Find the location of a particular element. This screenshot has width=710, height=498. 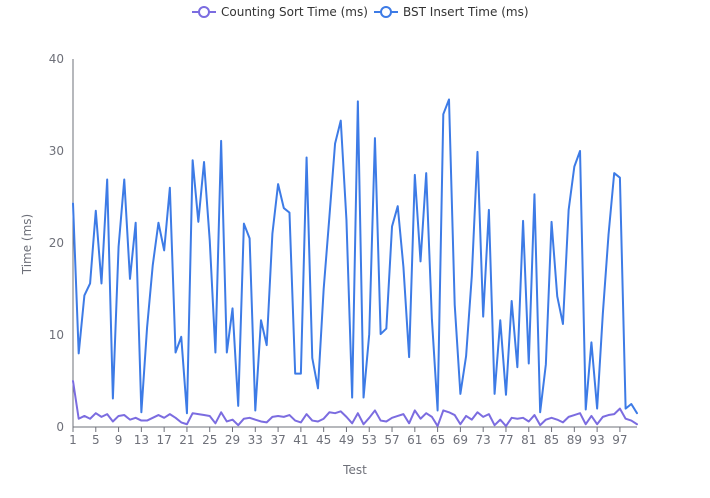

x-tick-label: 25 is located at coordinates (209, 440).